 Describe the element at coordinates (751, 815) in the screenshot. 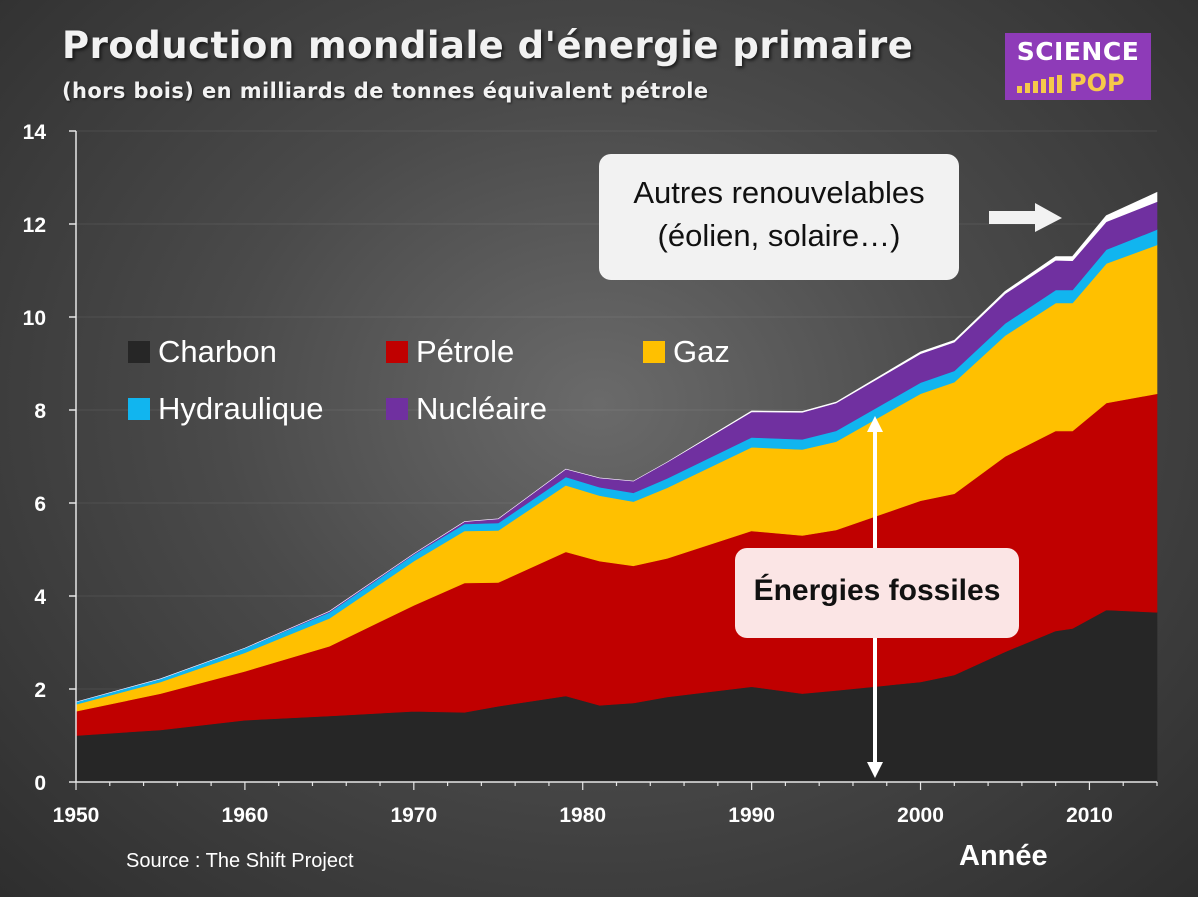

I see `x-tick-label-1990: 1990` at that location.